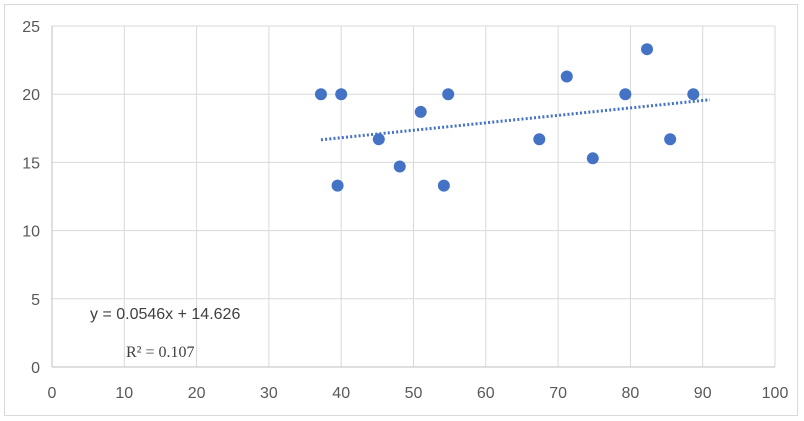  I want to click on y-tick-label: 5, so click(35, 300).